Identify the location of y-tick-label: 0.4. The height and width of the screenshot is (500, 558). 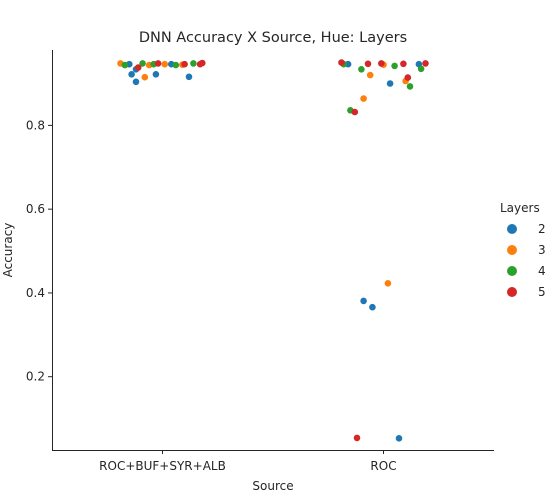
(35, 293).